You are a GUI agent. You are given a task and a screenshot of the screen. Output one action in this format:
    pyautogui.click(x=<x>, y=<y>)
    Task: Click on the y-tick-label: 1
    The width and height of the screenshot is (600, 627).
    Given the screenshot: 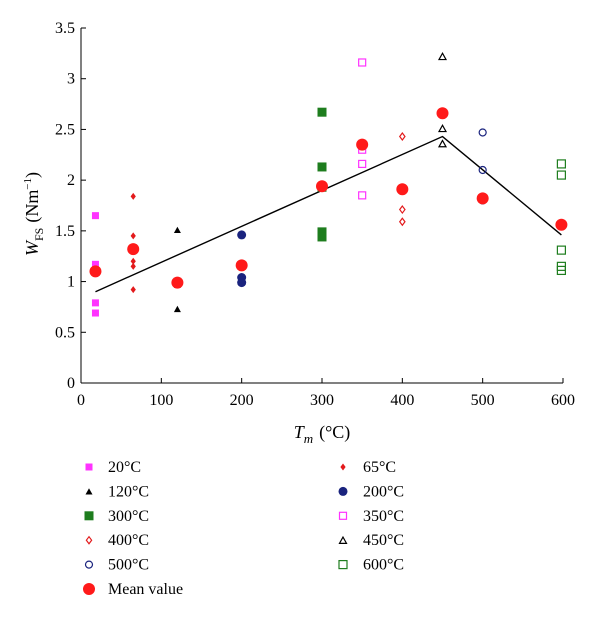 What is the action you would take?
    pyautogui.click(x=71, y=282)
    